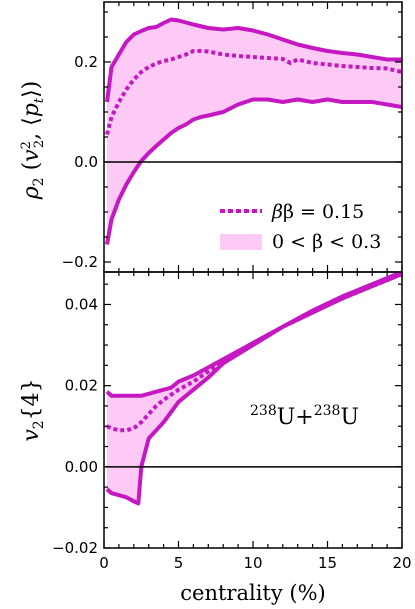  I want to click on y-tick-label: 0.0, so click(86, 162).